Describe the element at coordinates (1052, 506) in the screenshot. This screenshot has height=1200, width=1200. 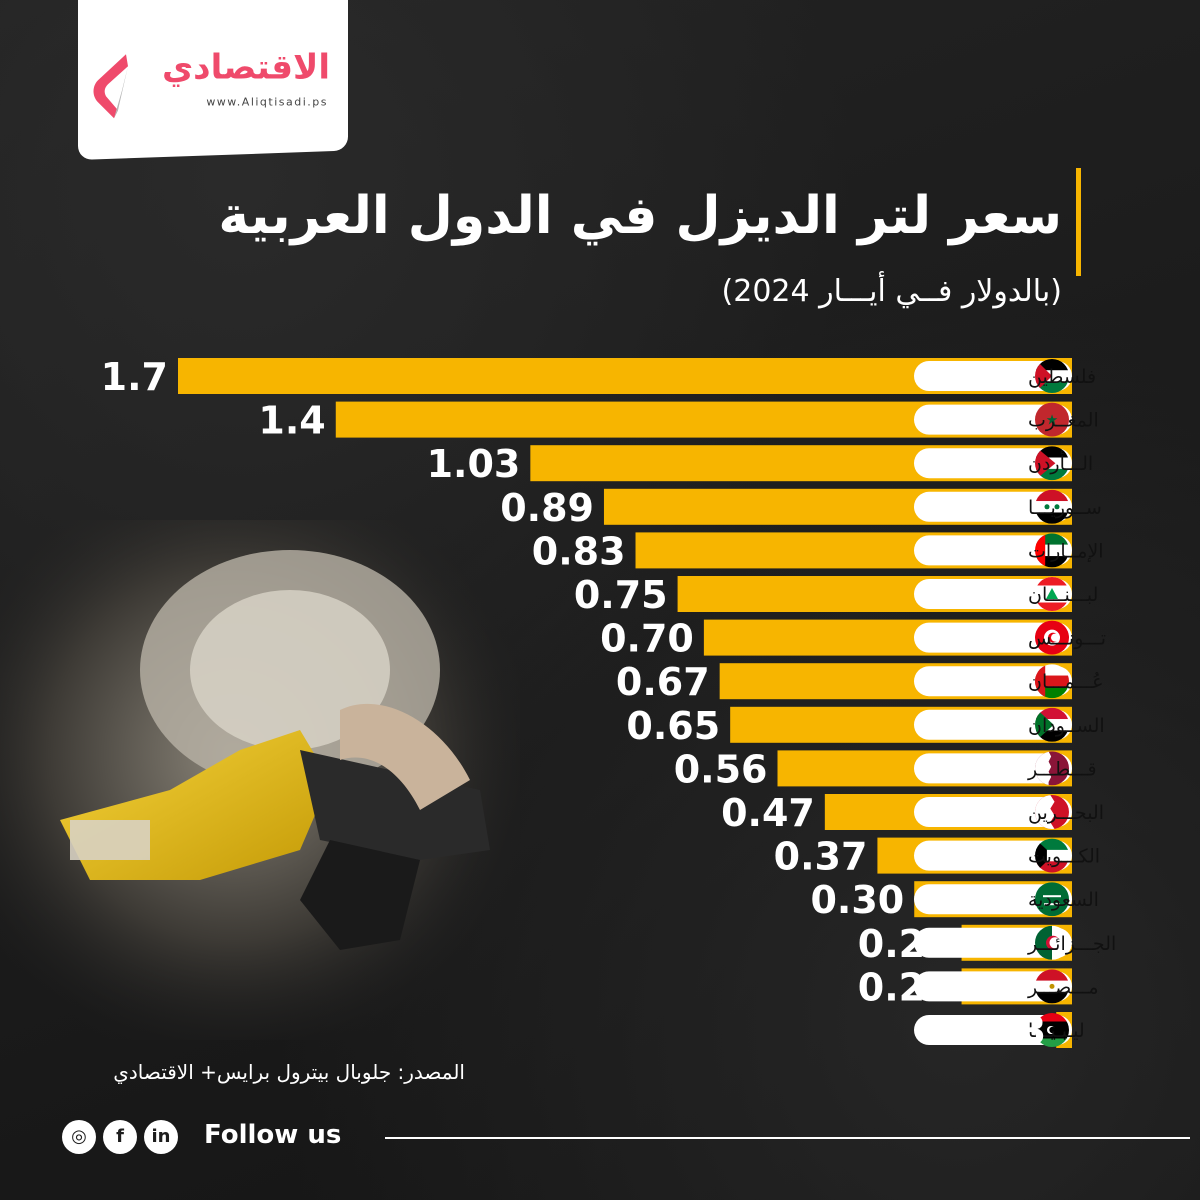
I see `syria-flag-icon` at that location.